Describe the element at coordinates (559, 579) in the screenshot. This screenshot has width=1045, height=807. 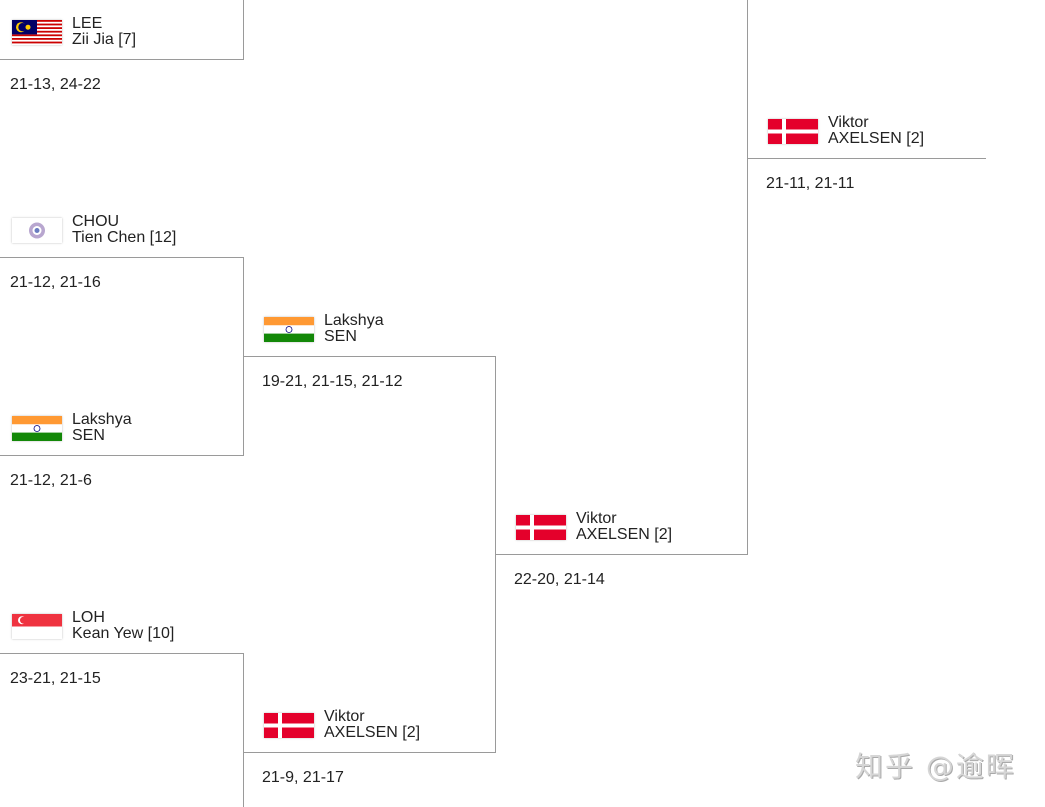
I see `match-score: 22-20, 21-14` at that location.